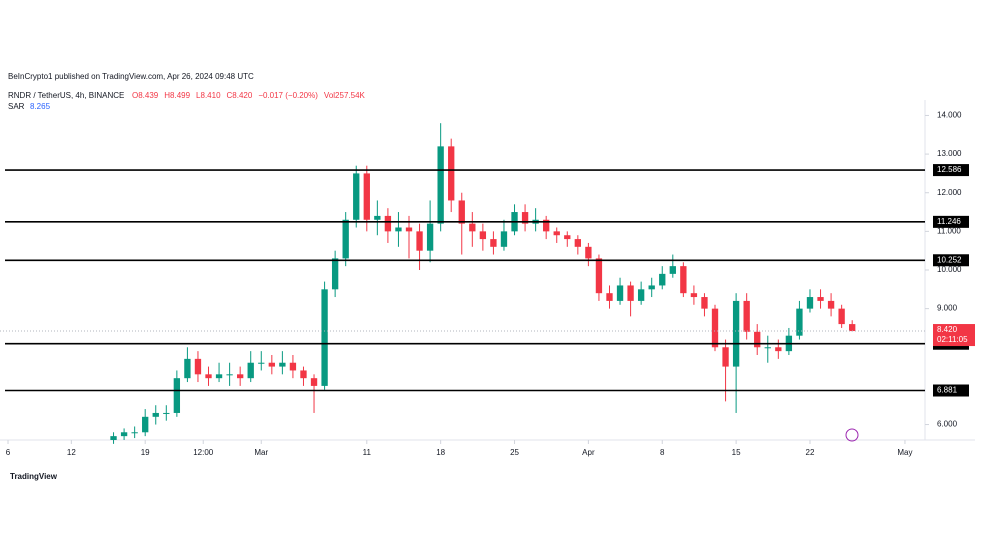 This screenshot has width=984, height=555. I want to click on y-tick-label: 10.000, so click(949, 269).